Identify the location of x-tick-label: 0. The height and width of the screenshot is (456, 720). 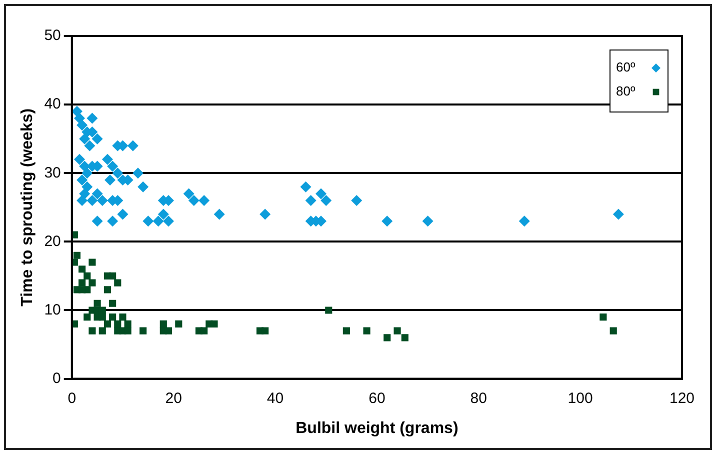
(72, 398).